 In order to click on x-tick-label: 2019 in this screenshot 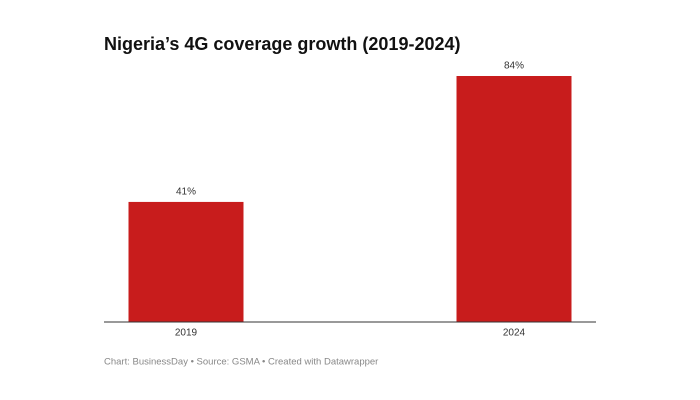, I will do `click(186, 333)`.